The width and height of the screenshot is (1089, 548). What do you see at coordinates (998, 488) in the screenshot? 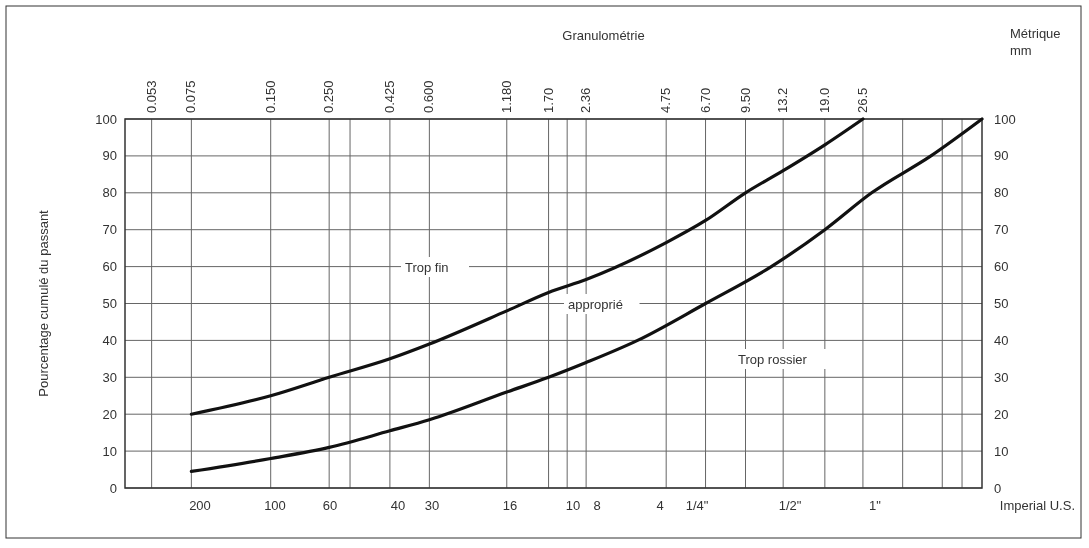
I see `y2-tick-label: 0` at bounding box center [998, 488].